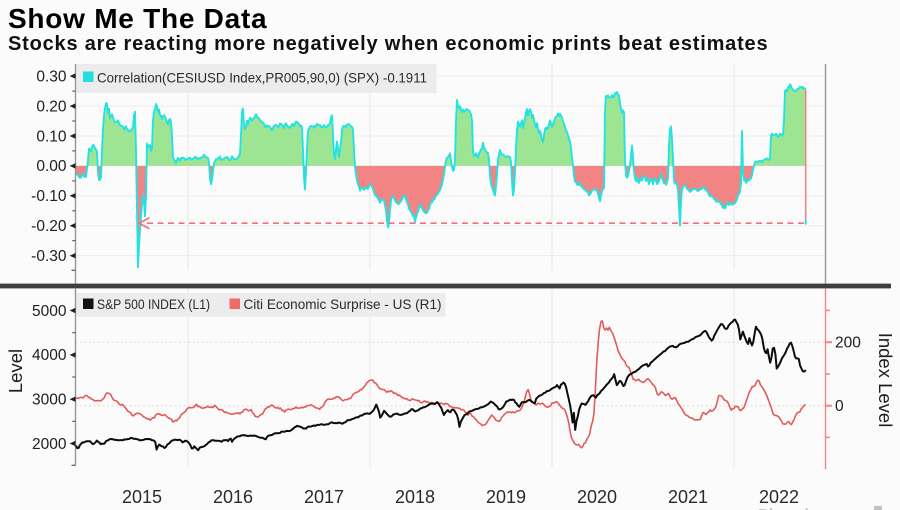 Image resolution: width=900 pixels, height=510 pixels. What do you see at coordinates (49, 196) in the screenshot?
I see `svg-text: -0.10` at bounding box center [49, 196].